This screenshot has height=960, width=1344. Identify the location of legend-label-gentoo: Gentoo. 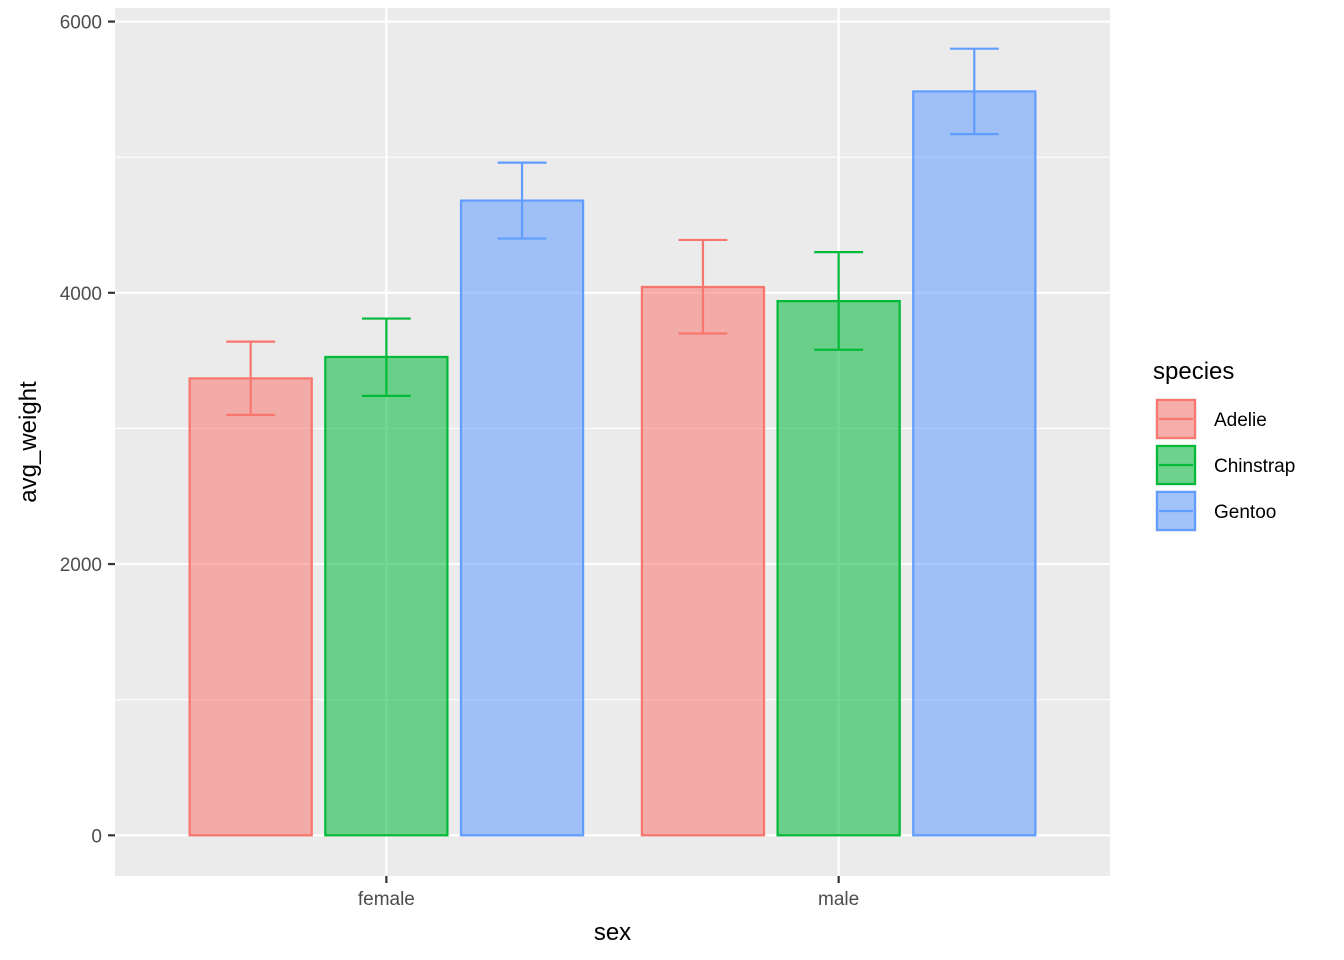
(1245, 512).